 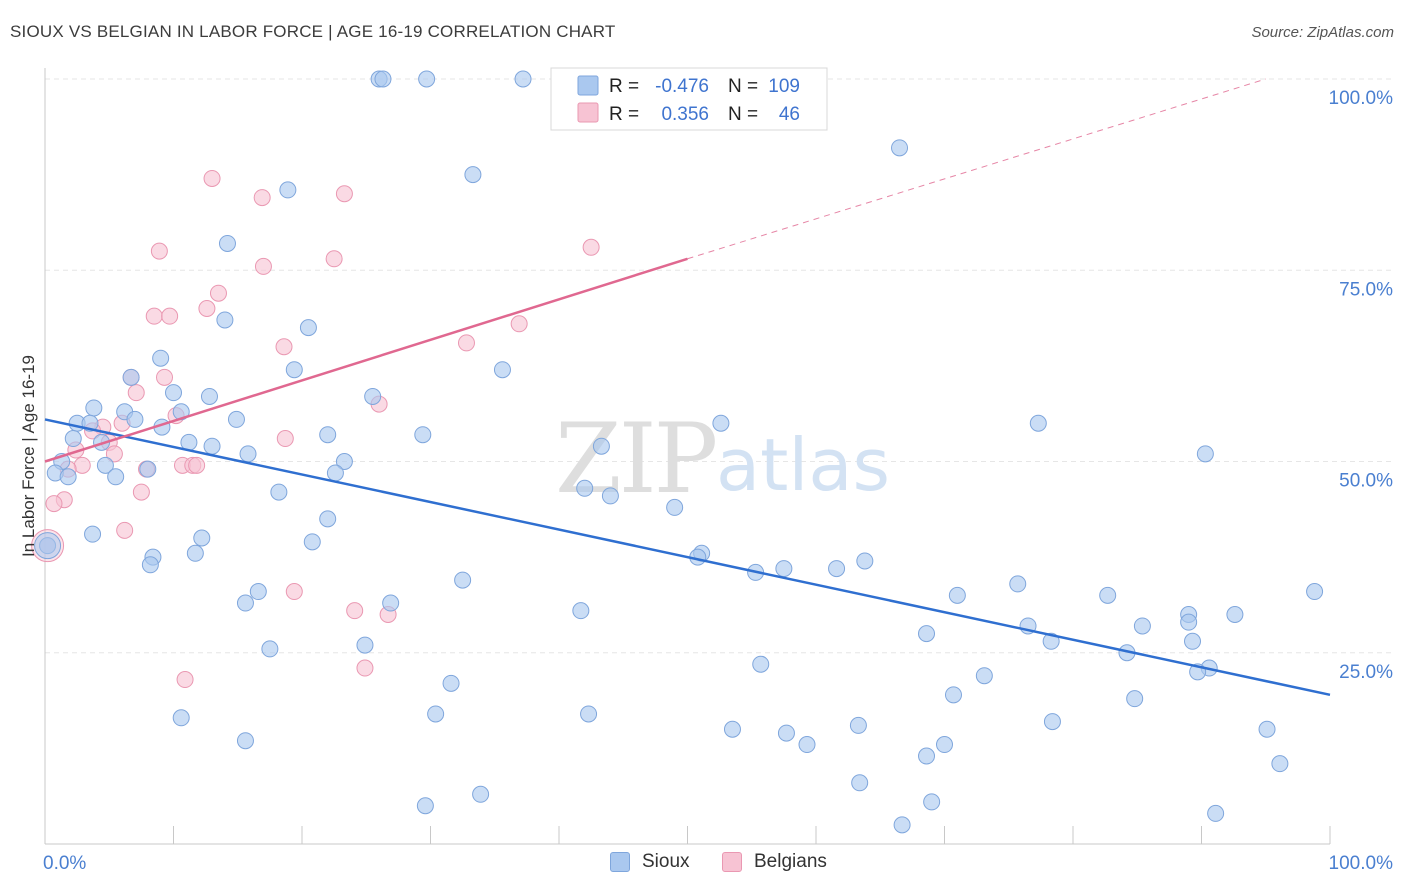 What do you see at coordinates (685, 114) in the screenshot?
I see `legend-r-value-belgian: 0.356` at bounding box center [685, 114].